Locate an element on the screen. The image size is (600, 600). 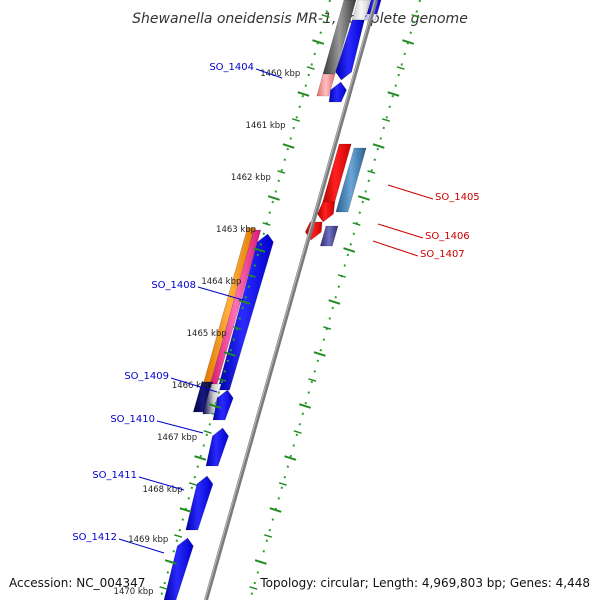
gene-label: SO_1405 is located at coordinates (457, 197).